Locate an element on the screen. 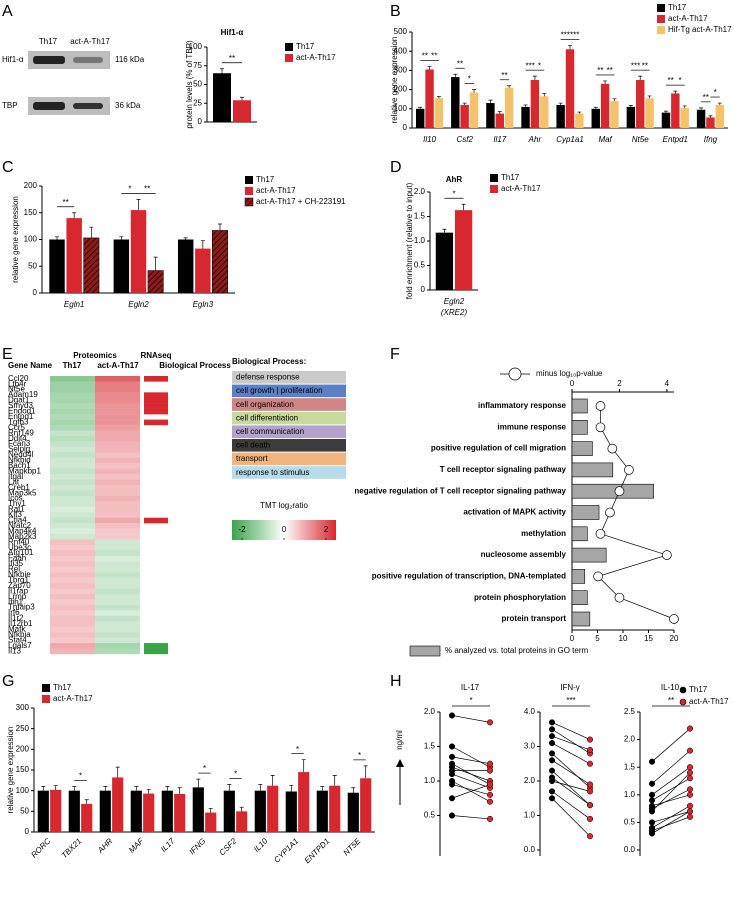 This screenshot has height=910, width=734. significance-label: ** is located at coordinates (232, 58).